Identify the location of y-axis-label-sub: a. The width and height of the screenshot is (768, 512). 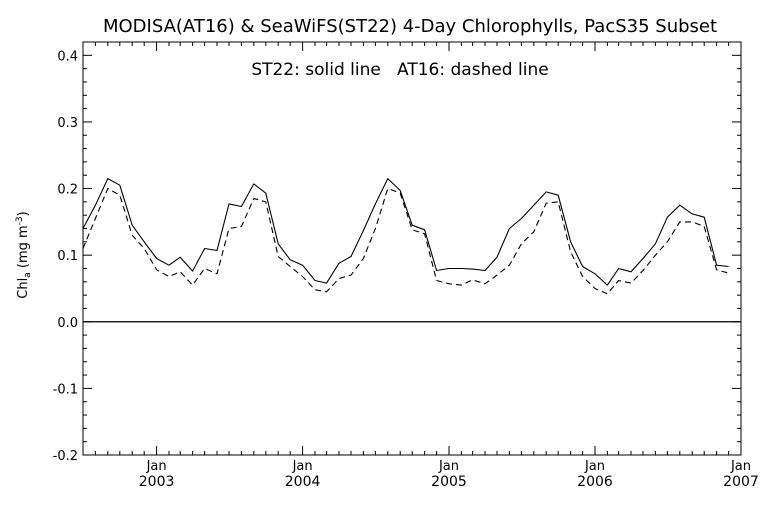
(28, 275).